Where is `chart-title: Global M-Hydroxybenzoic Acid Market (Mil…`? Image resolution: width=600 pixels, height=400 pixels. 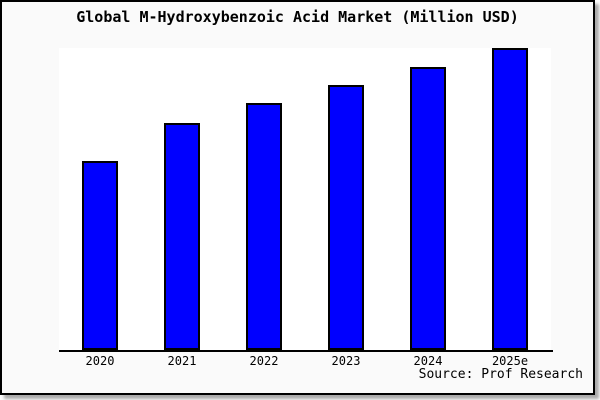 chart-title: Global M-Hydroxybenzoic Acid Market (Mil… is located at coordinates (297, 17).